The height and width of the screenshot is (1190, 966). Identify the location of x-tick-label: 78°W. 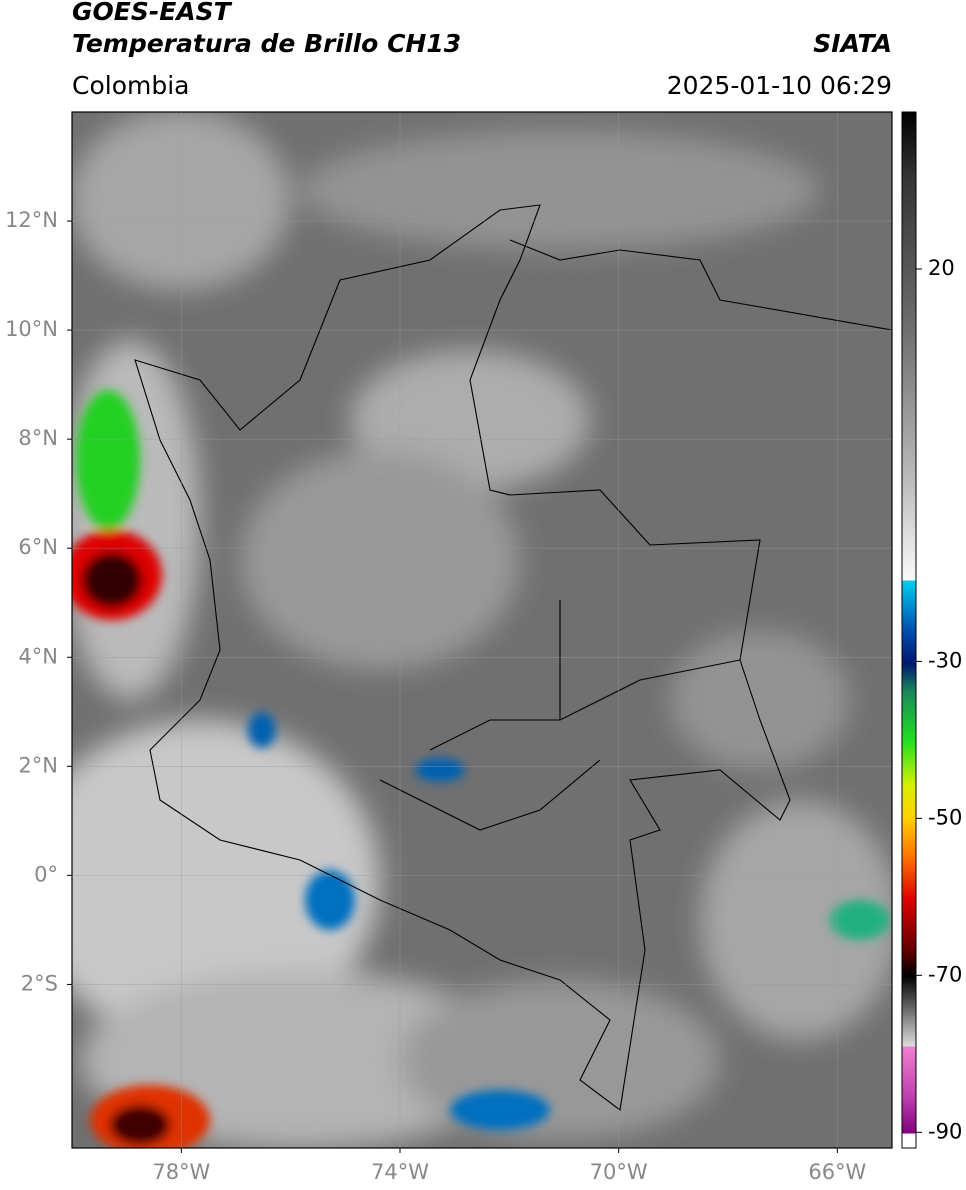
(181, 1172).